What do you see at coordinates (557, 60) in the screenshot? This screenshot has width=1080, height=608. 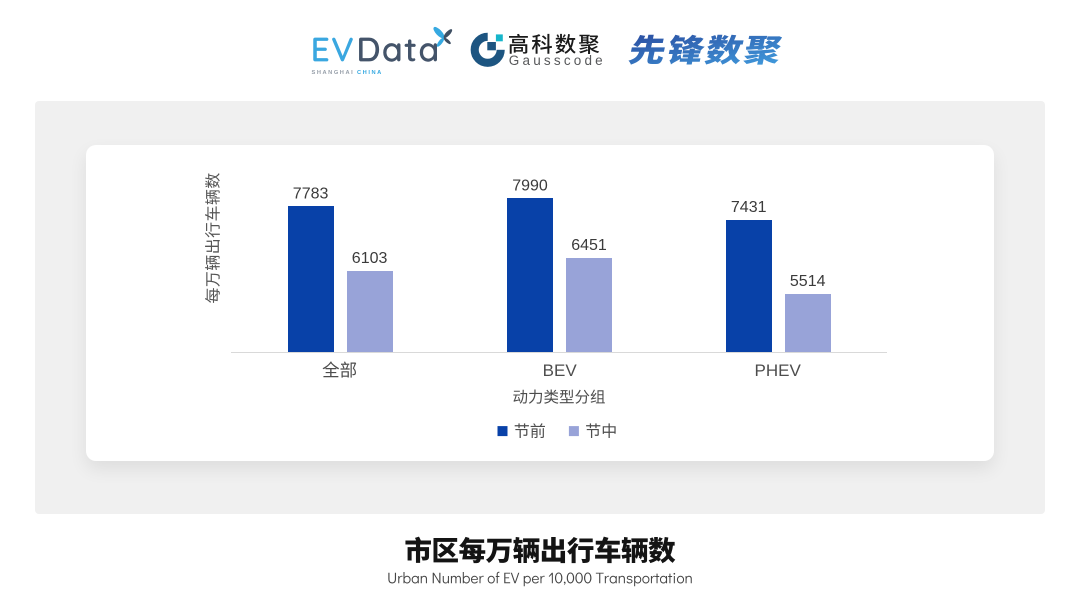 I see `svg-text: Gausscode` at bounding box center [557, 60].